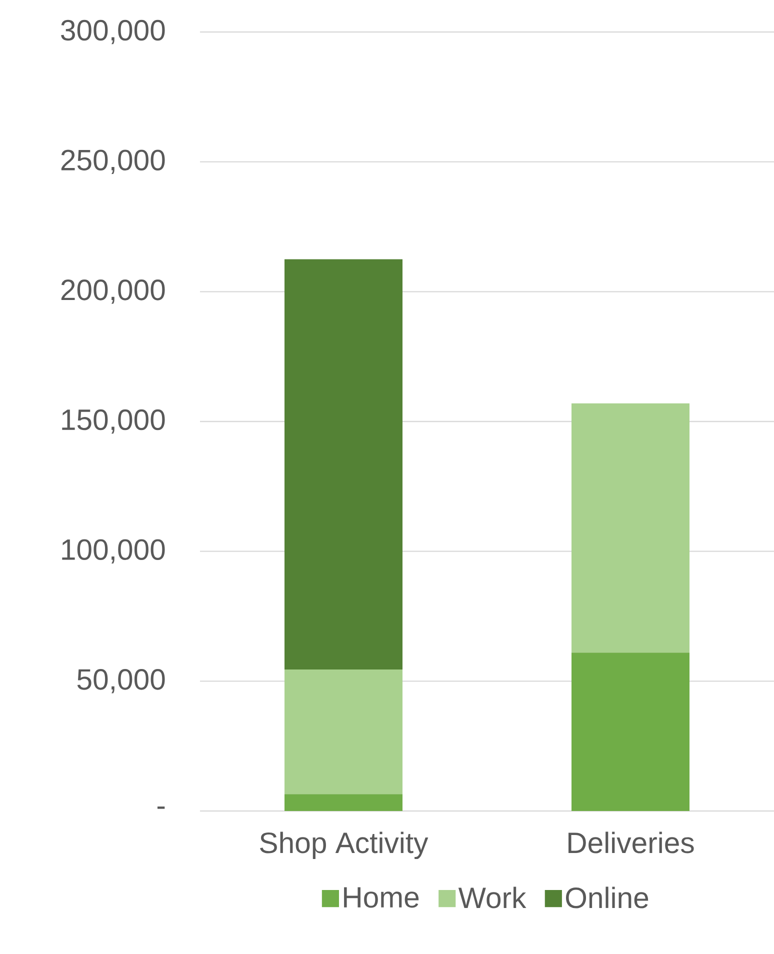 The height and width of the screenshot is (954, 774). What do you see at coordinates (113, 162) in the screenshot?
I see `y-tick-label: 250,000` at bounding box center [113, 162].